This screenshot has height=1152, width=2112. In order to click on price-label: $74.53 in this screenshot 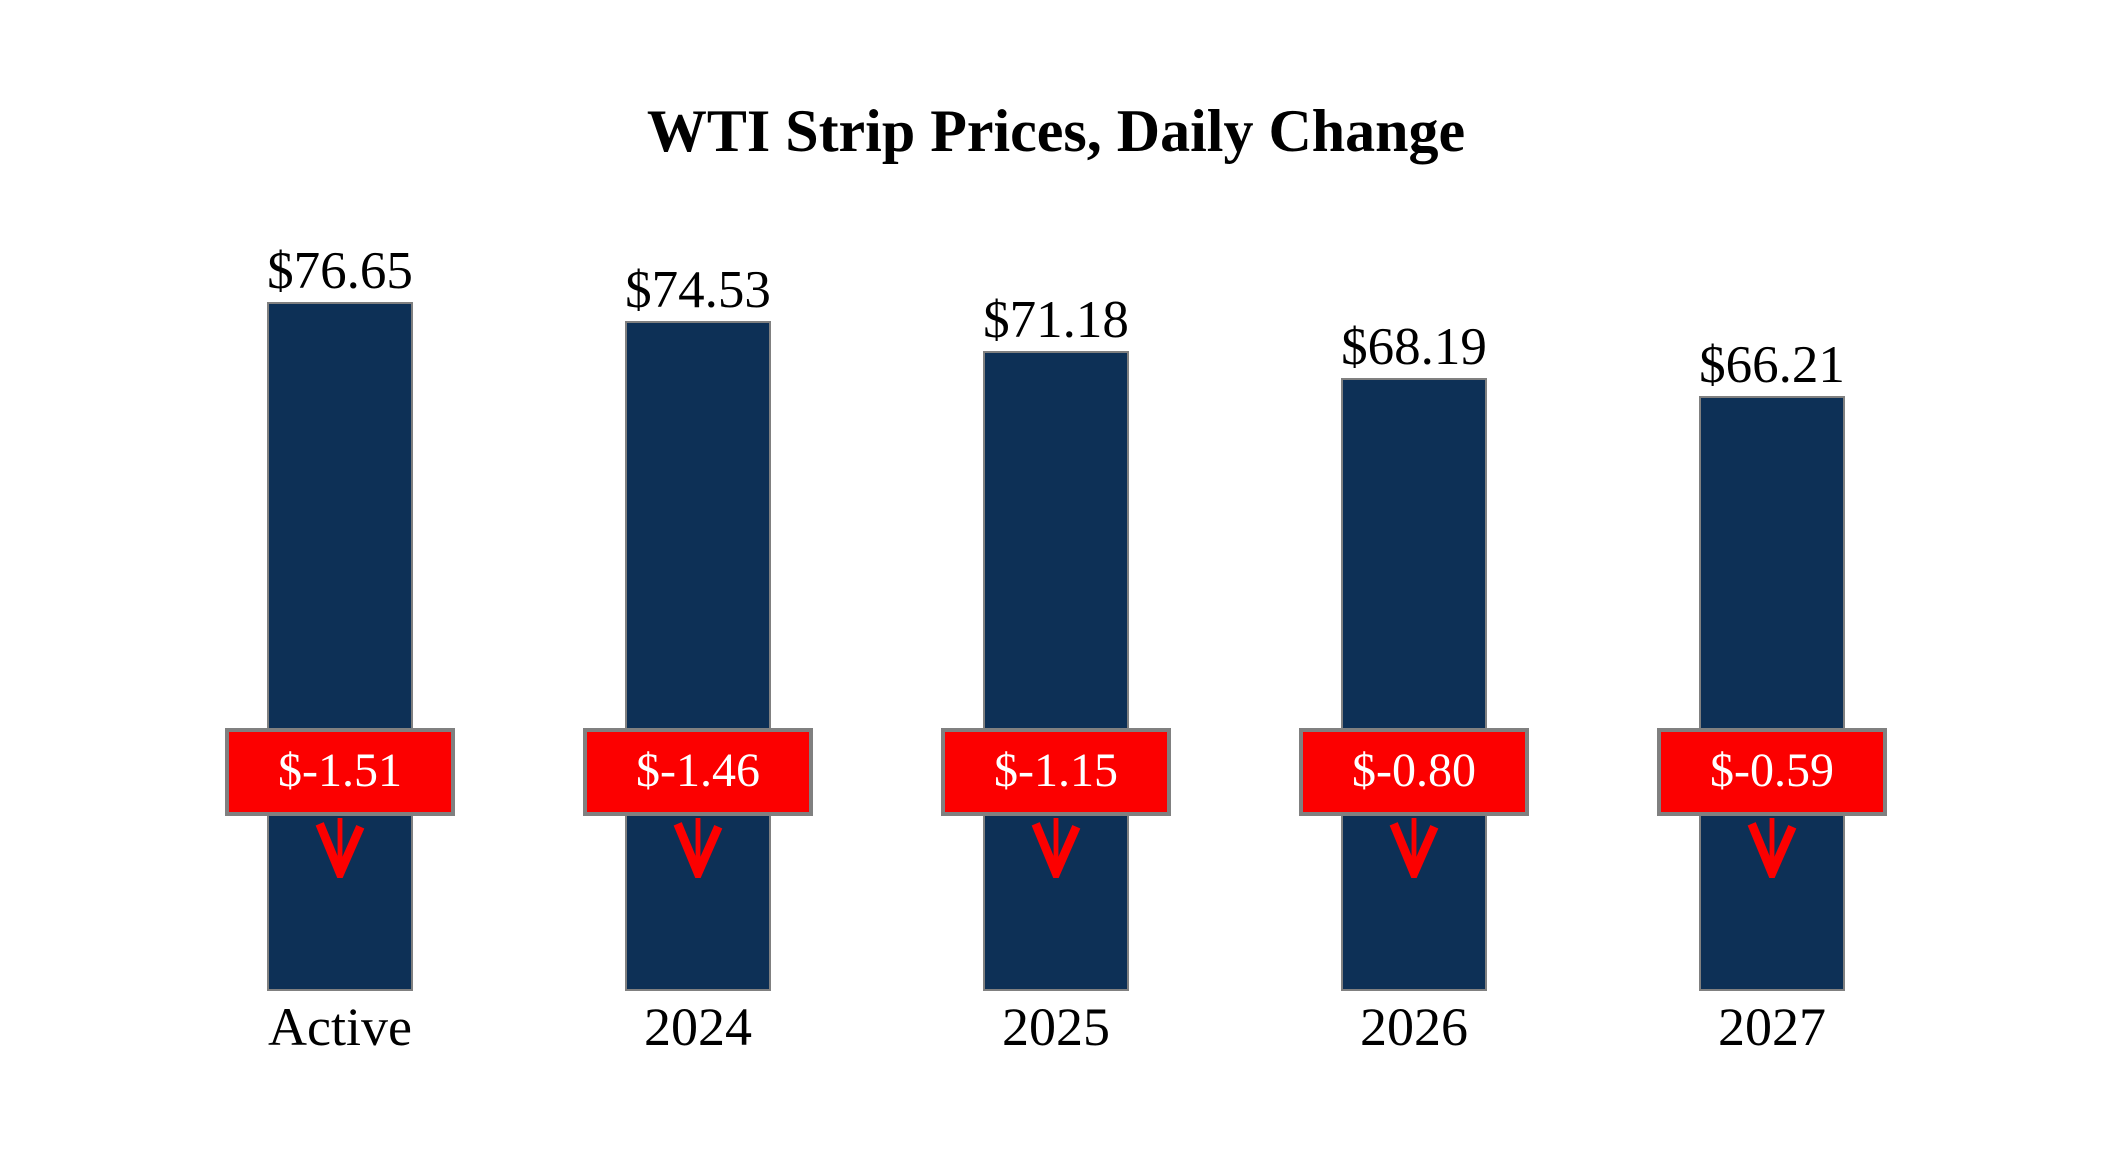, I will do `click(698, 290)`.